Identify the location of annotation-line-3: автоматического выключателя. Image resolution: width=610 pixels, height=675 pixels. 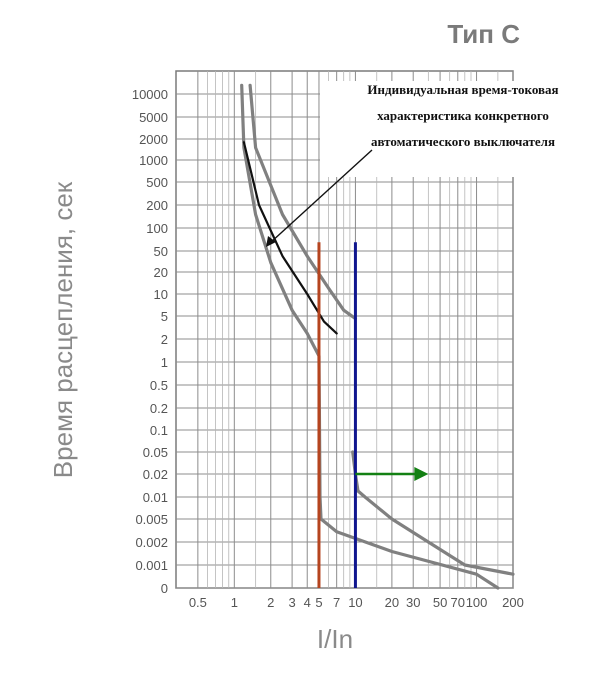
(463, 141).